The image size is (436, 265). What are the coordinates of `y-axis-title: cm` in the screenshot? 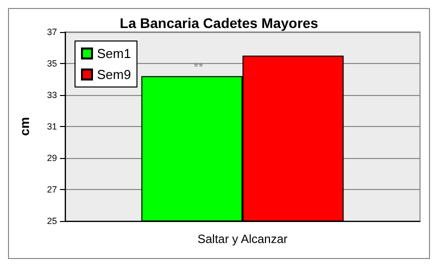 It's located at (24, 126).